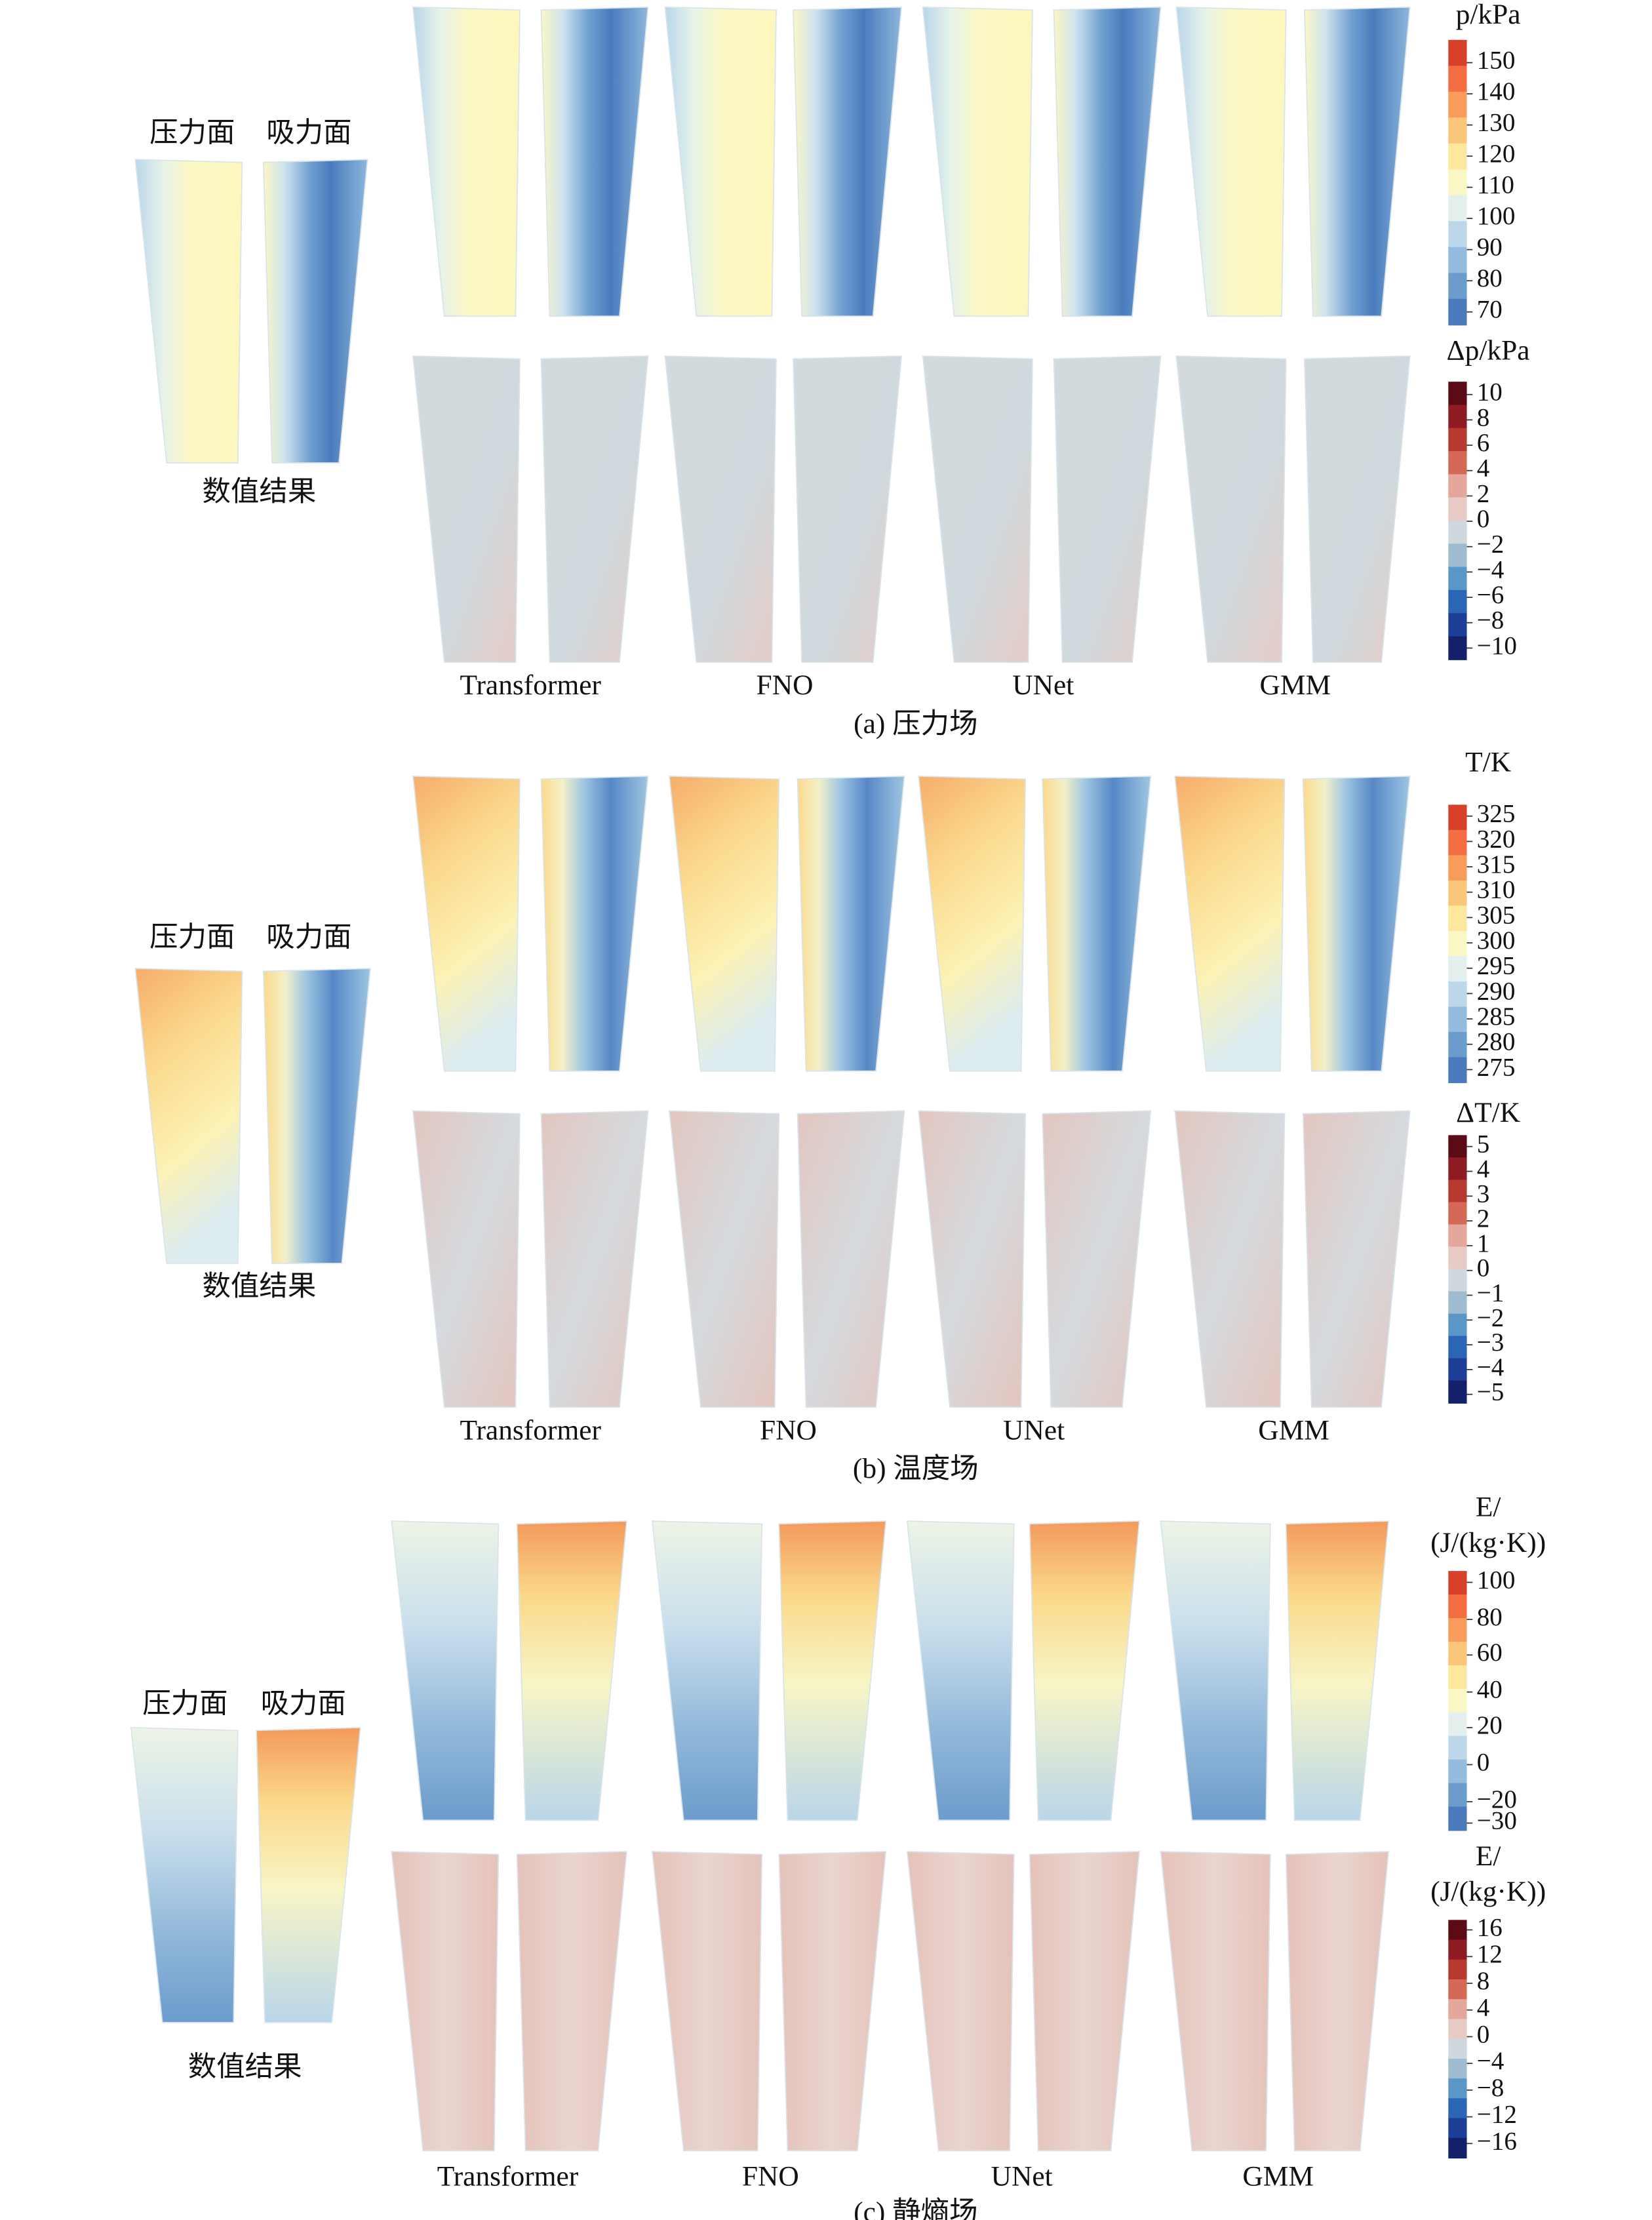 The height and width of the screenshot is (2220, 1652). I want to click on colorbar-tick-label: 310, so click(1496, 890).